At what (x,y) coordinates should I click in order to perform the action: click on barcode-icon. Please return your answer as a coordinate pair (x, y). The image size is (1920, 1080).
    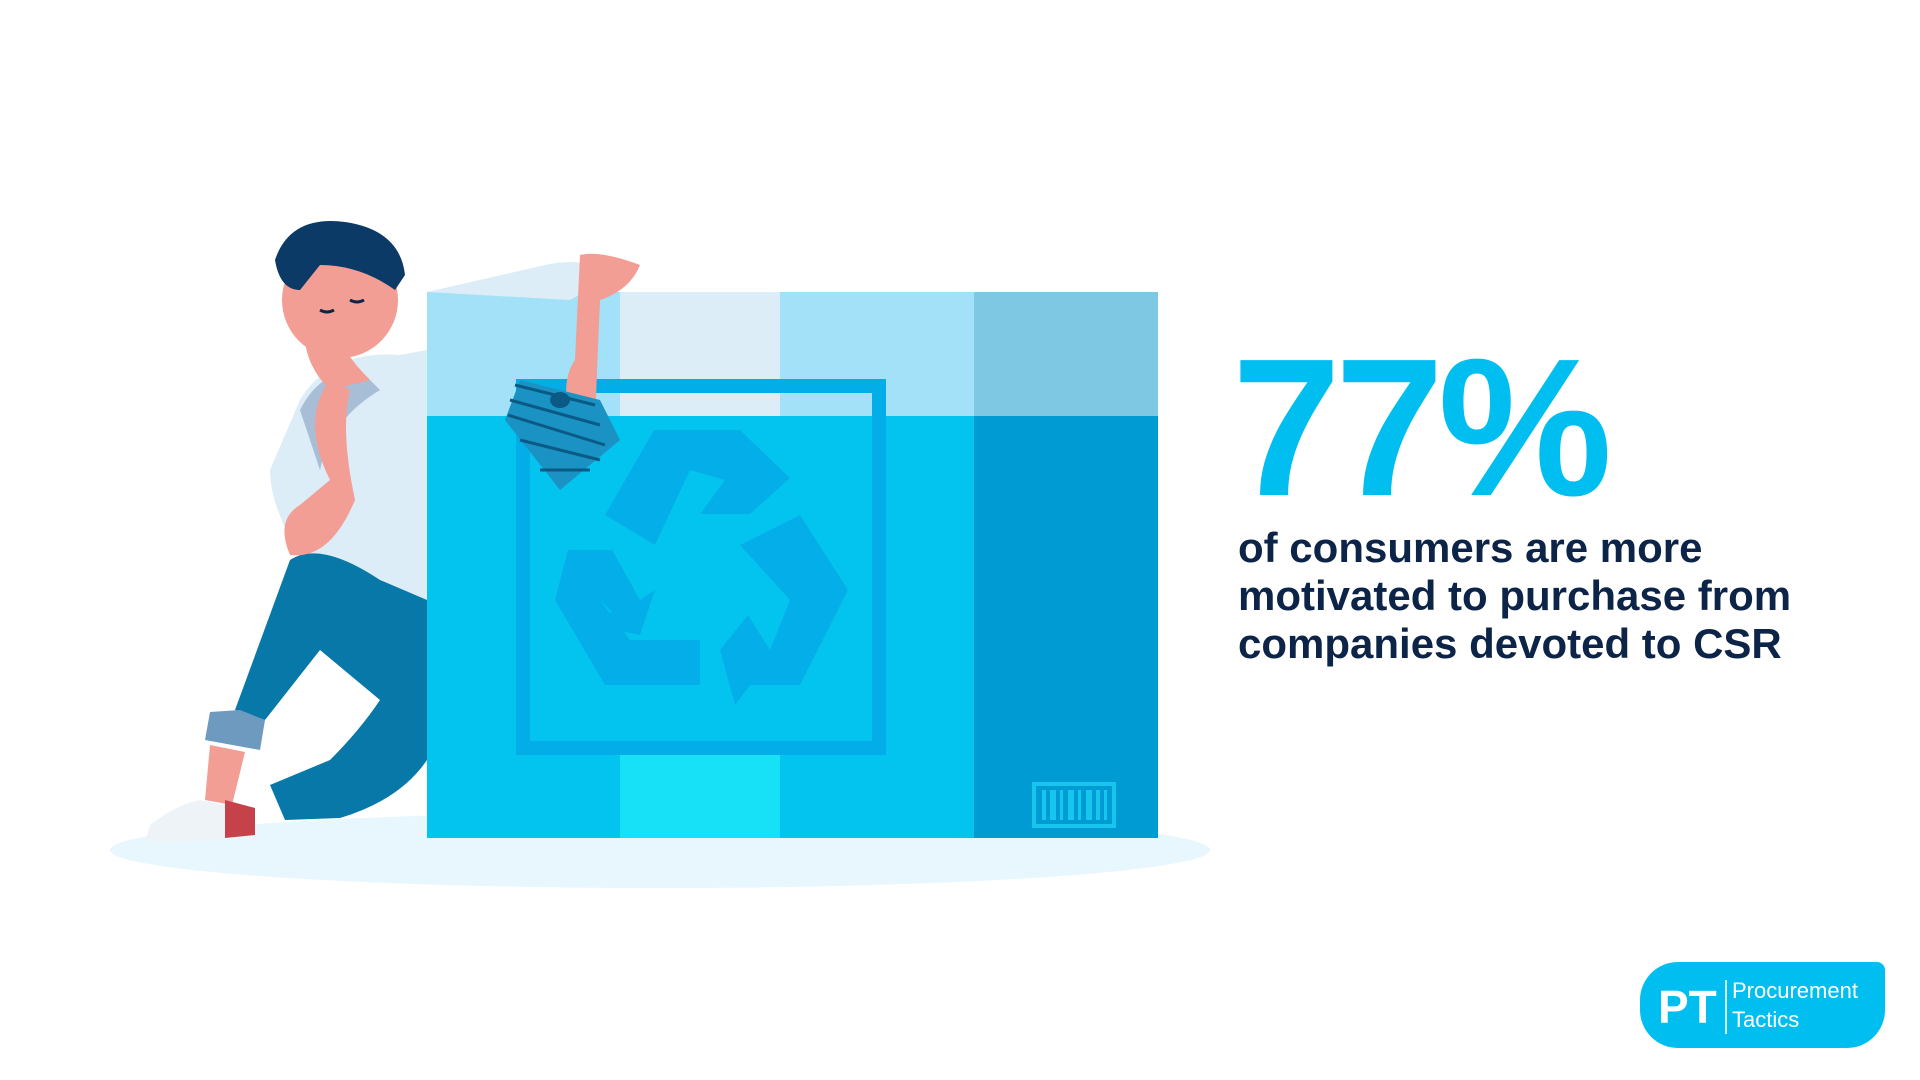
    Looking at the image, I should click on (1074, 805).